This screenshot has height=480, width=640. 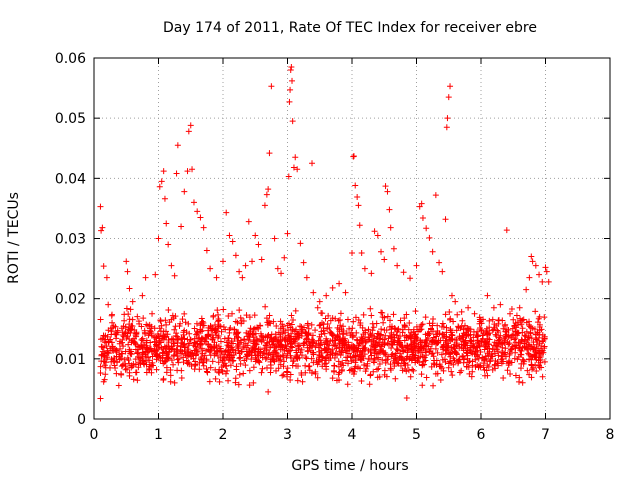 What do you see at coordinates (416, 435) in the screenshot?
I see `x-tick-label: 5` at bounding box center [416, 435].